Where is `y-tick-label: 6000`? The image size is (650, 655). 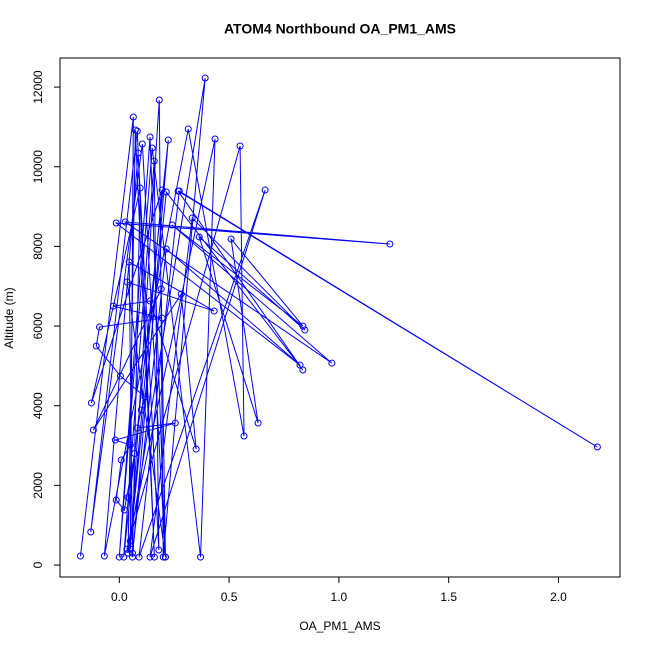 y-tick-label: 6000 is located at coordinates (38, 325).